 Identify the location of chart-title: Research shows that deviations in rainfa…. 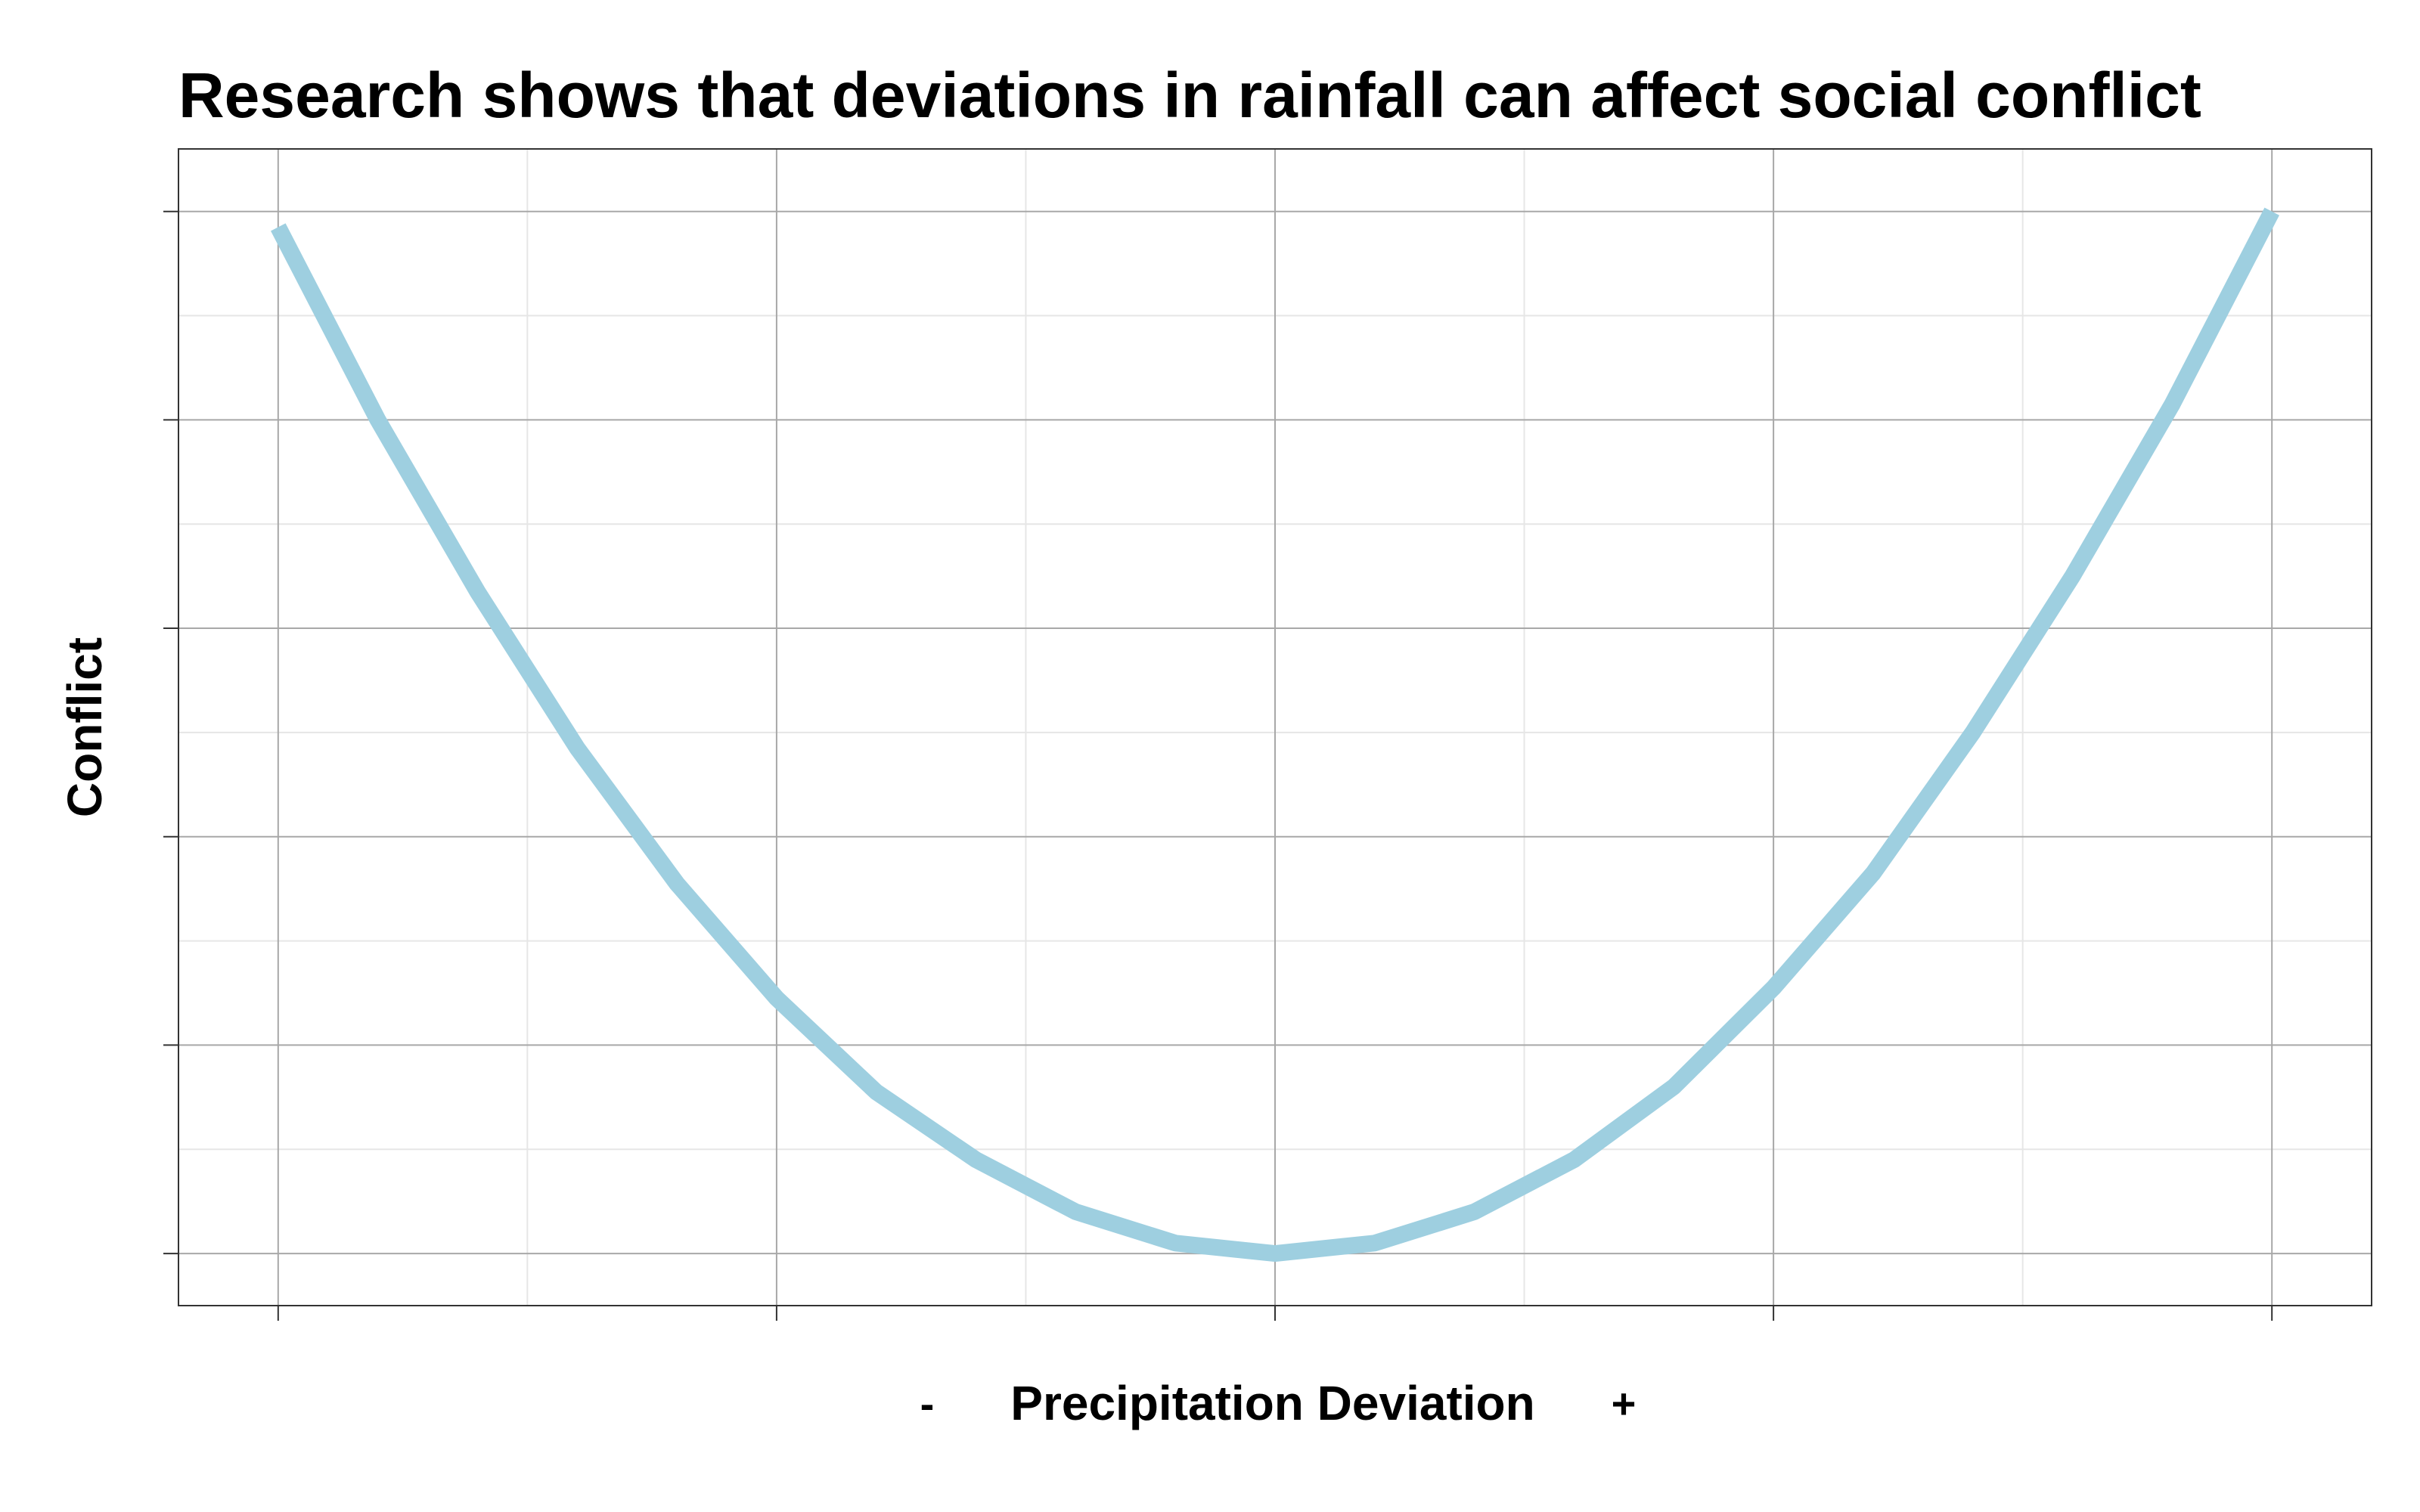
(1189, 95).